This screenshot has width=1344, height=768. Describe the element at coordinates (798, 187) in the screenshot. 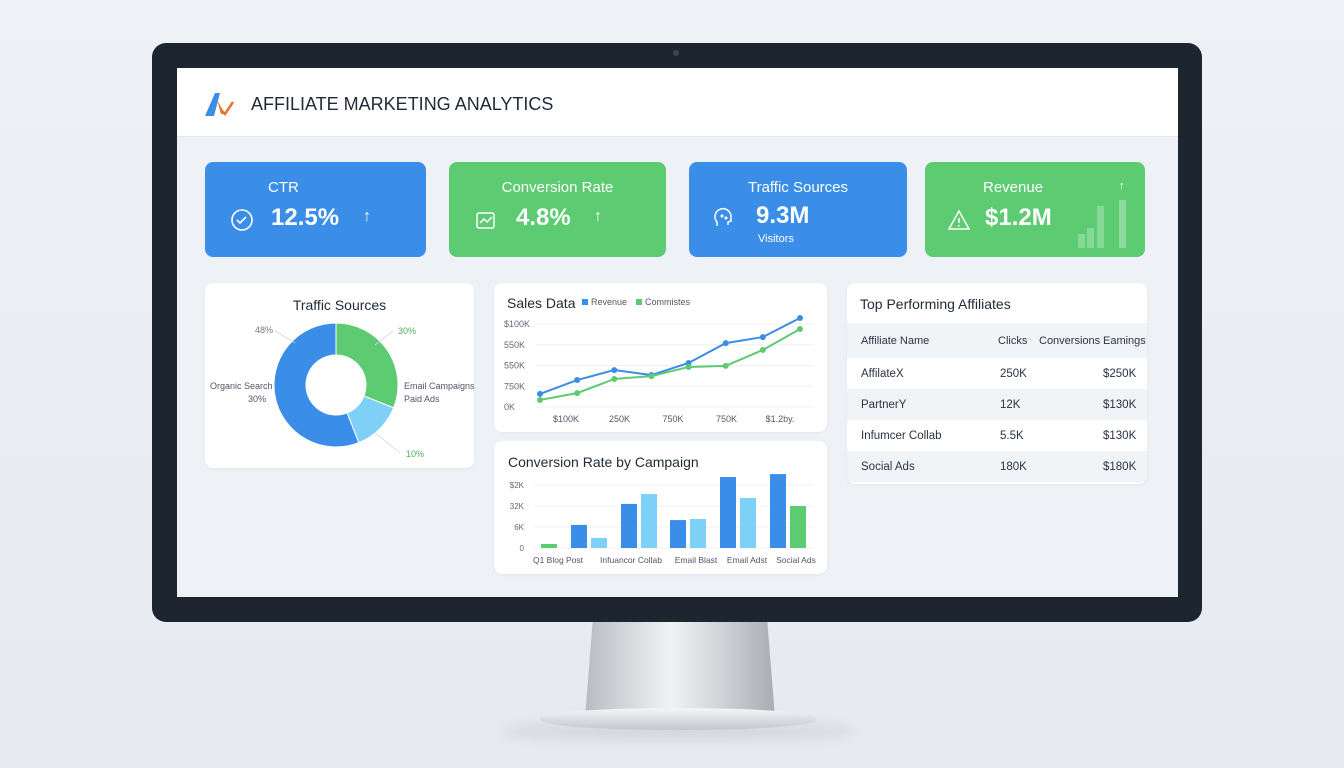

I see `kpi-label: Traffic Sources` at that location.